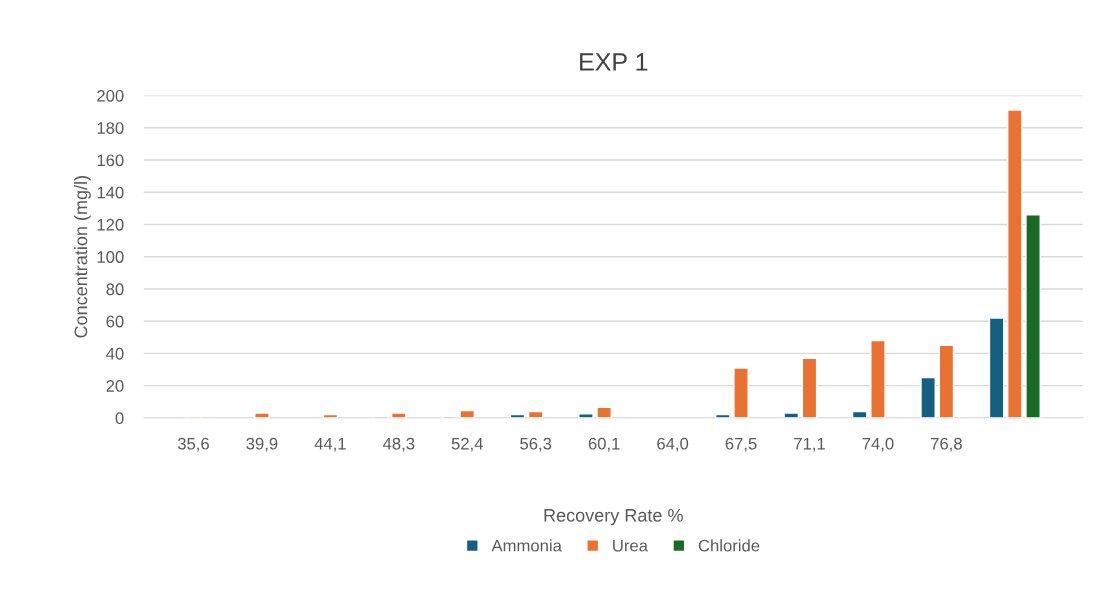  What do you see at coordinates (741, 444) in the screenshot?
I see `x-tick-label: 67,5` at bounding box center [741, 444].